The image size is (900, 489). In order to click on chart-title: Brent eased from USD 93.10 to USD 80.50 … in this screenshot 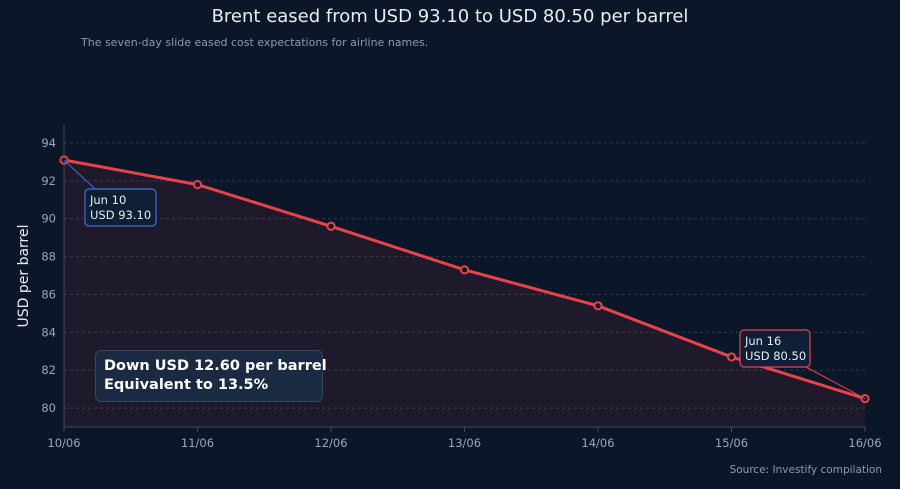, I will do `click(450, 16)`.